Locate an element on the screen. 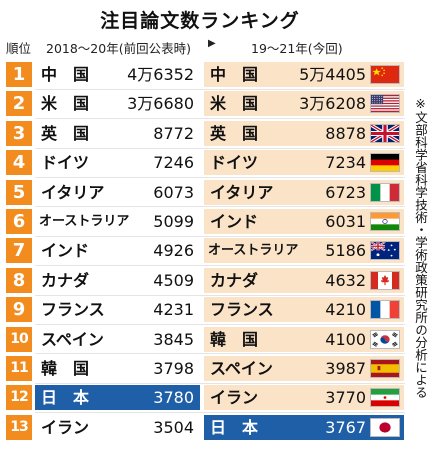  right-cell: オーストラリア 5186 is located at coordinates (304, 251).